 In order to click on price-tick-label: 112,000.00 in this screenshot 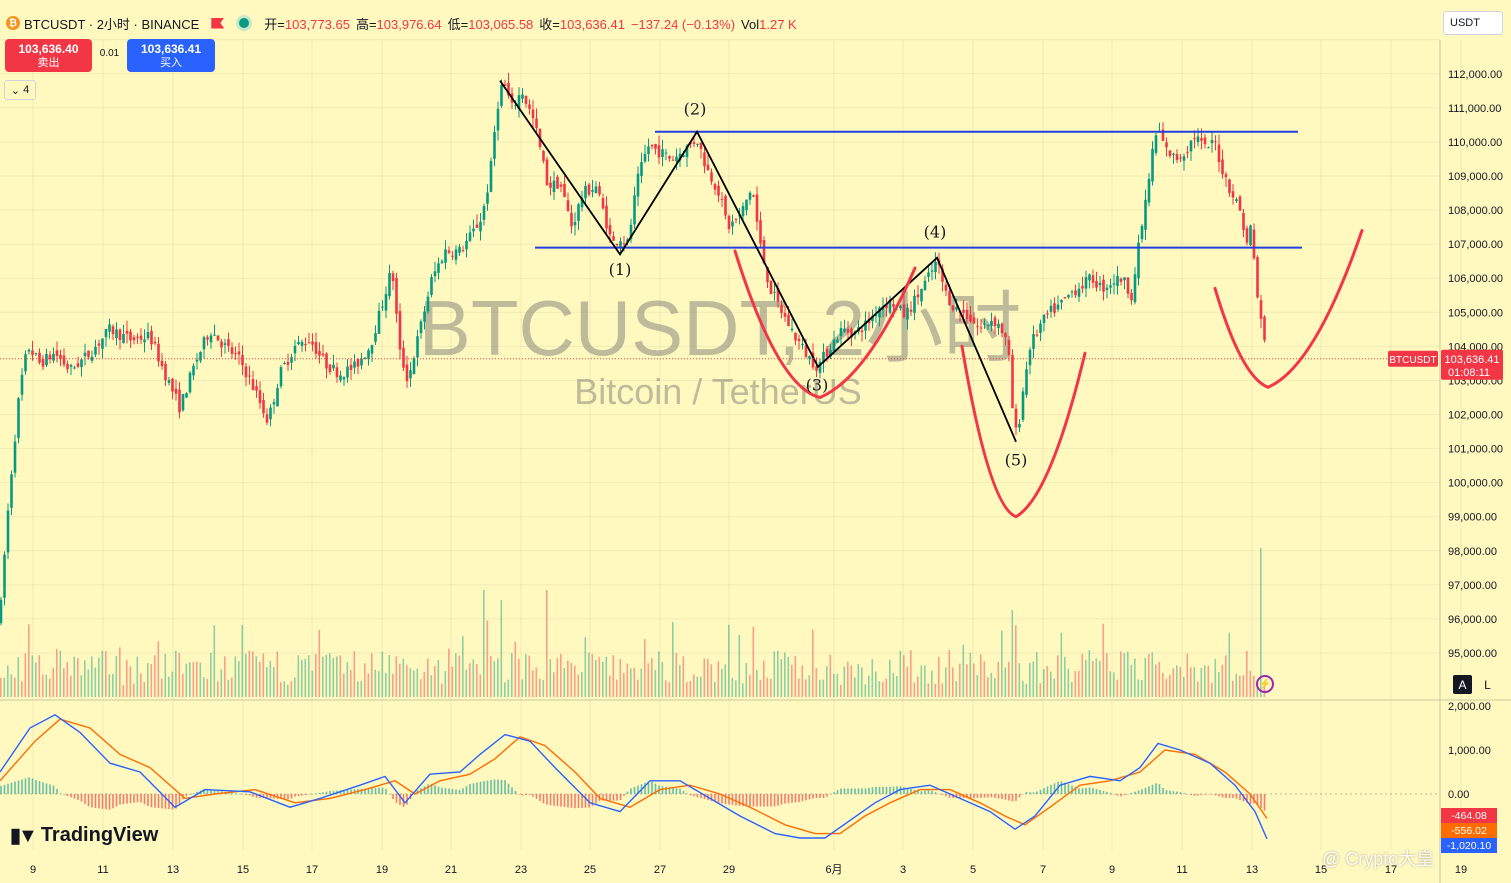, I will do `click(1475, 75)`.